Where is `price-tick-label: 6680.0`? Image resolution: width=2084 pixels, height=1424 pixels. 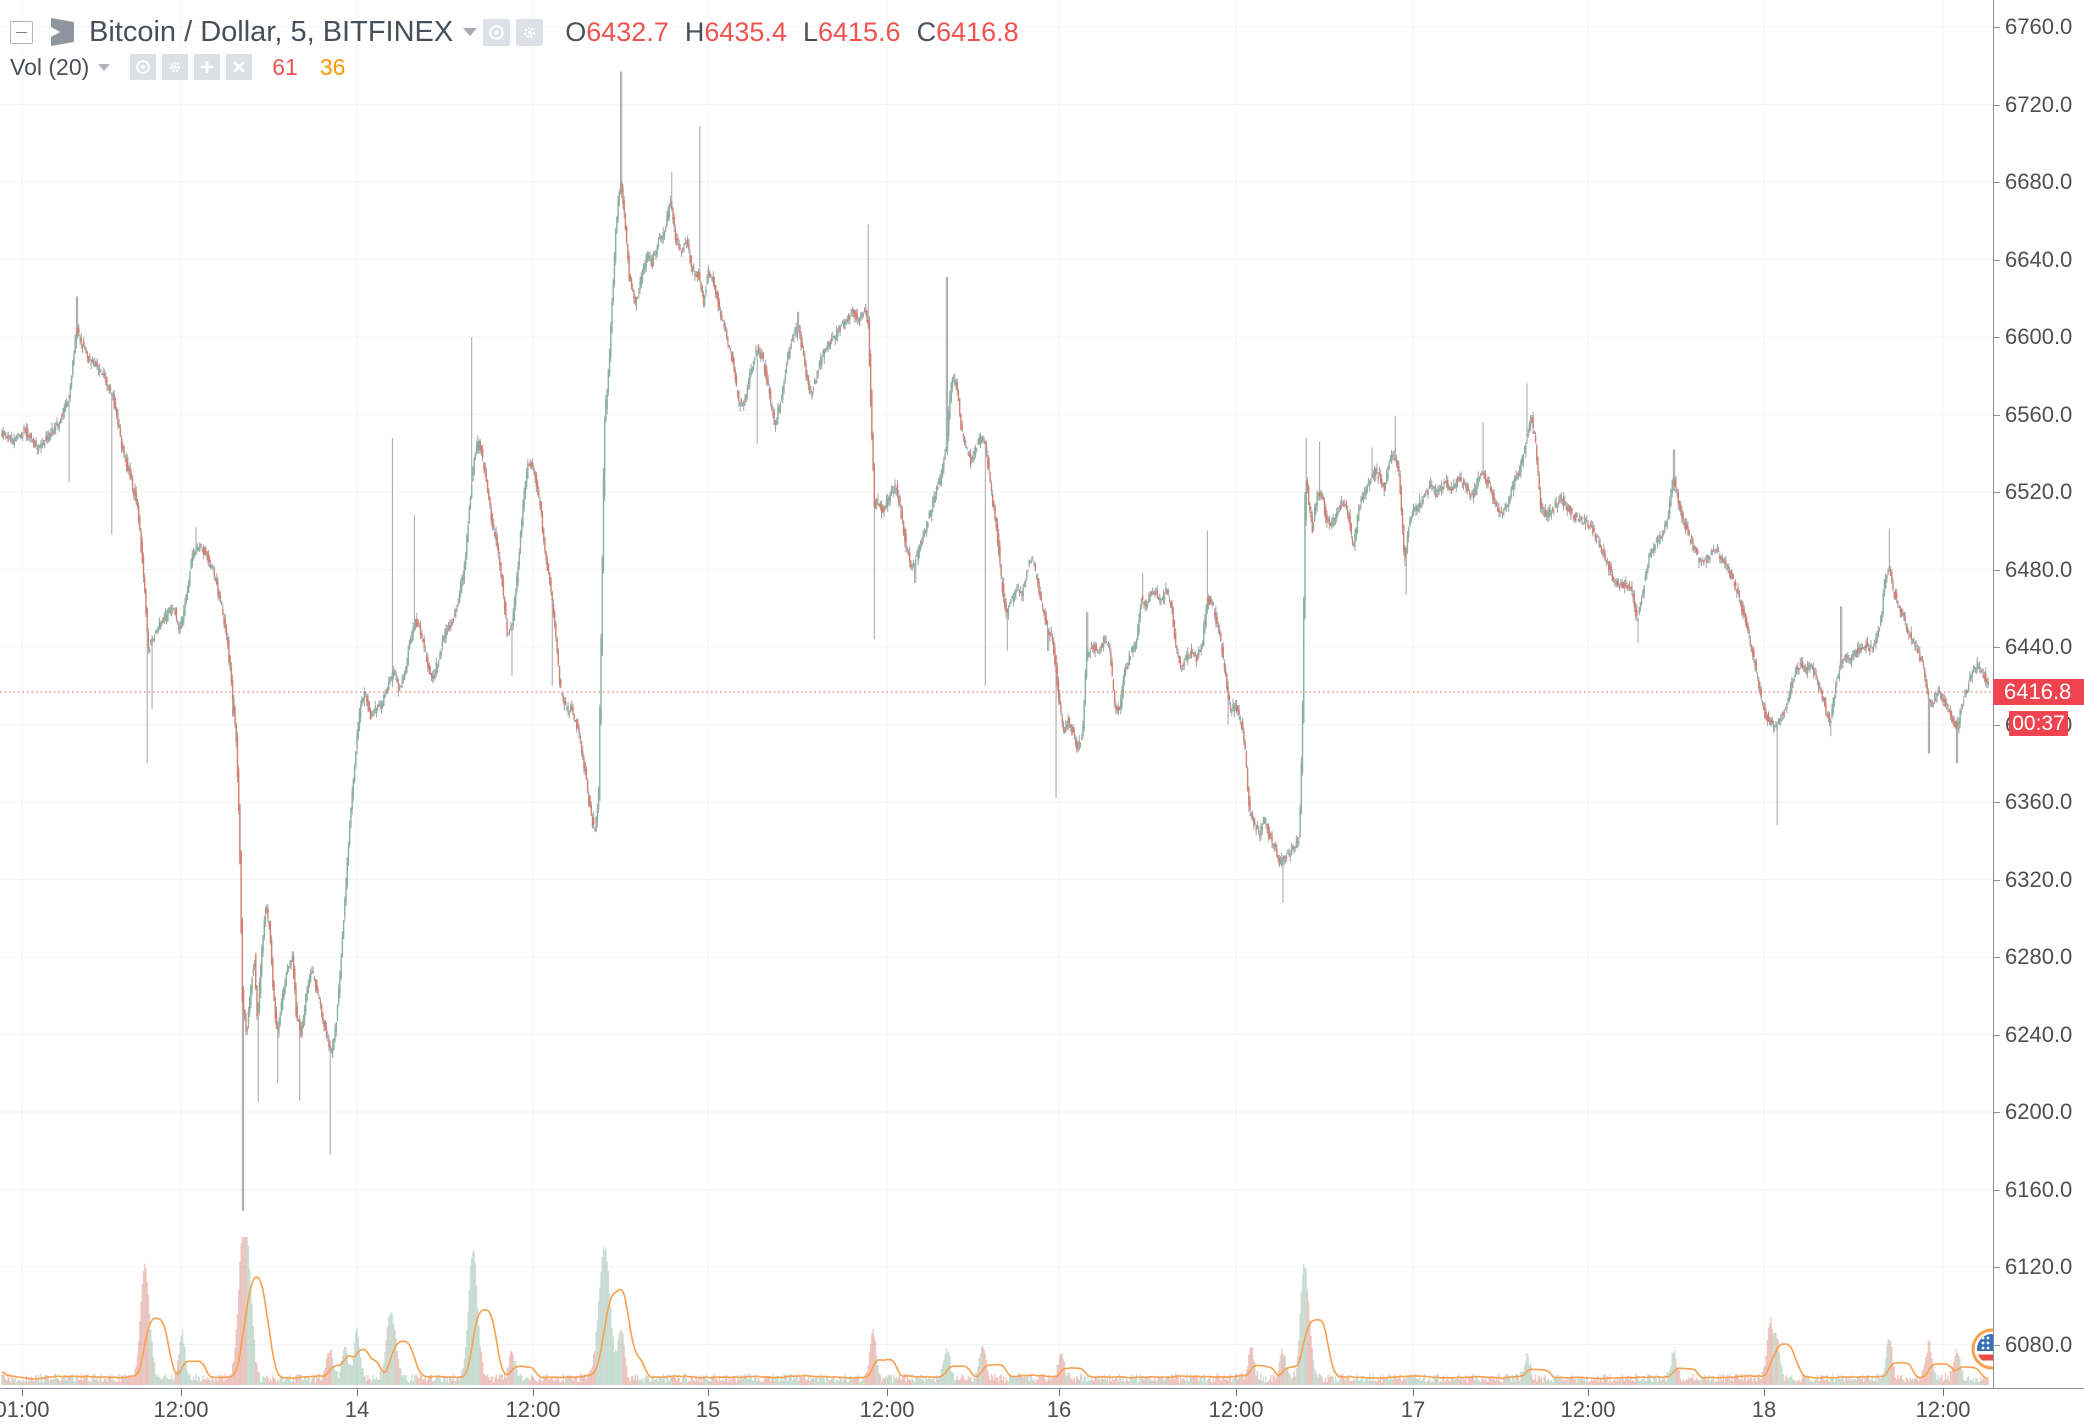 price-tick-label: 6680.0 is located at coordinates (2033, 181).